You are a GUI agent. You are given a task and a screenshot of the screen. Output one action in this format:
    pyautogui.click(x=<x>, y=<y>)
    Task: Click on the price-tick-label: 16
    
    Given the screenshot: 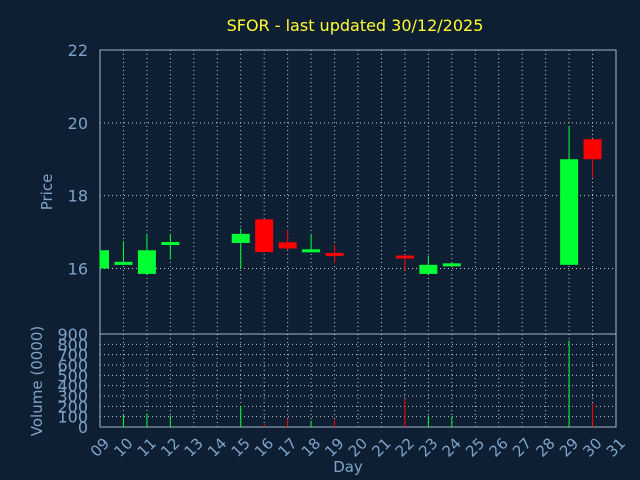 What is the action you would take?
    pyautogui.click(x=78, y=268)
    